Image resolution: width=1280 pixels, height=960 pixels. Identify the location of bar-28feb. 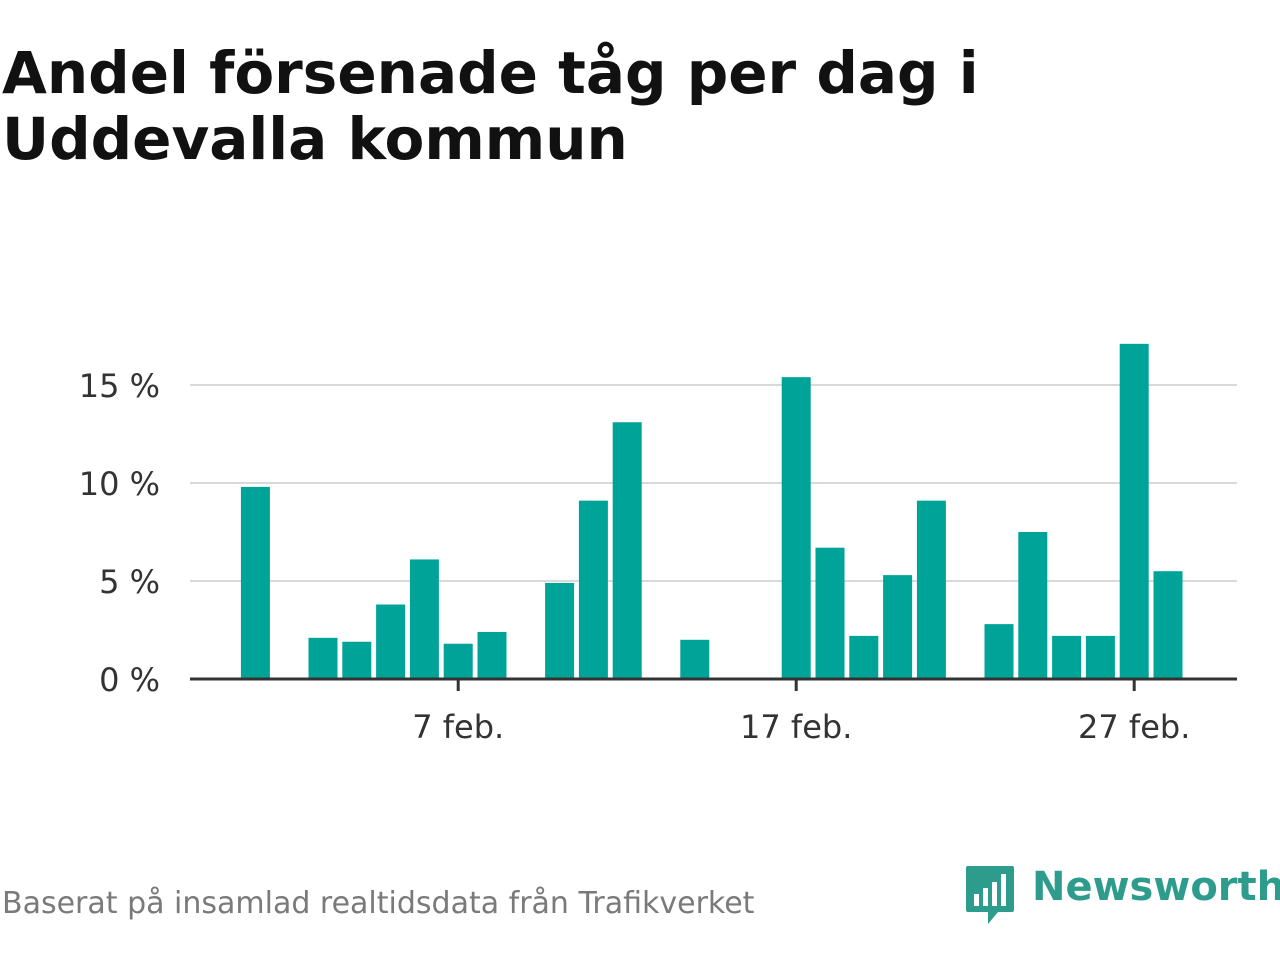
(1168, 625).